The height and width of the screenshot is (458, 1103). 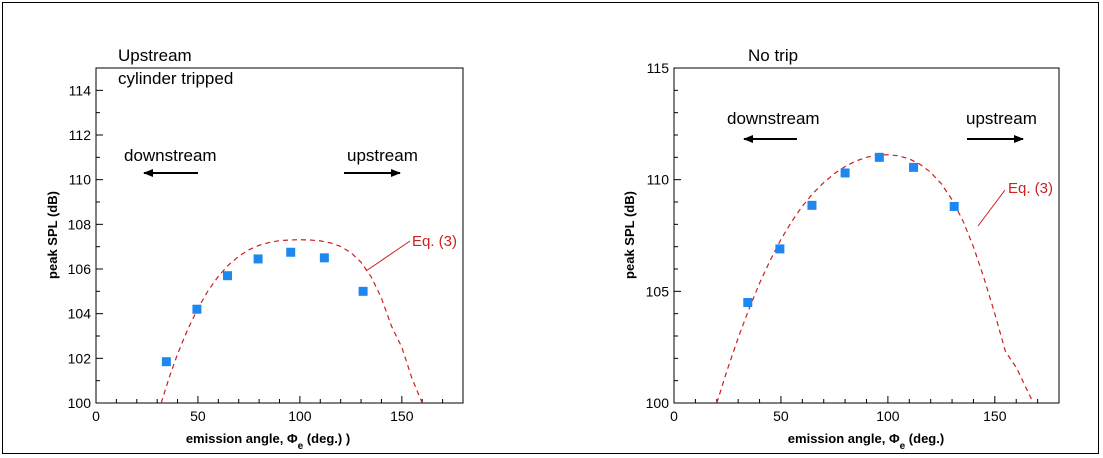 I want to click on x-axis-label: emission angle, Φe (deg.) ), so click(x=268, y=441).